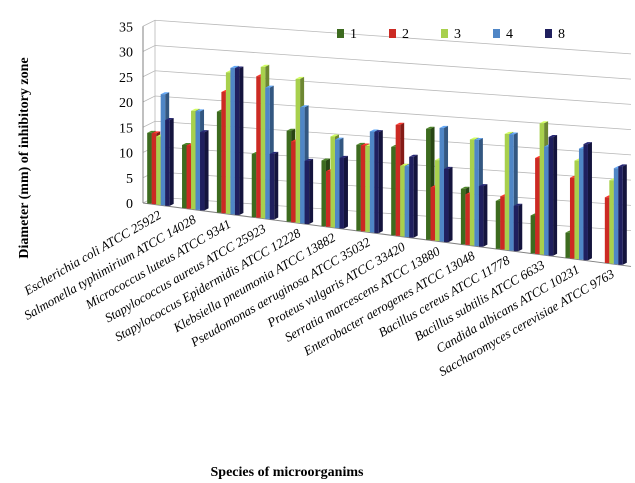 This screenshot has width=635, height=483. I want to click on legend-label: 4, so click(509, 34).